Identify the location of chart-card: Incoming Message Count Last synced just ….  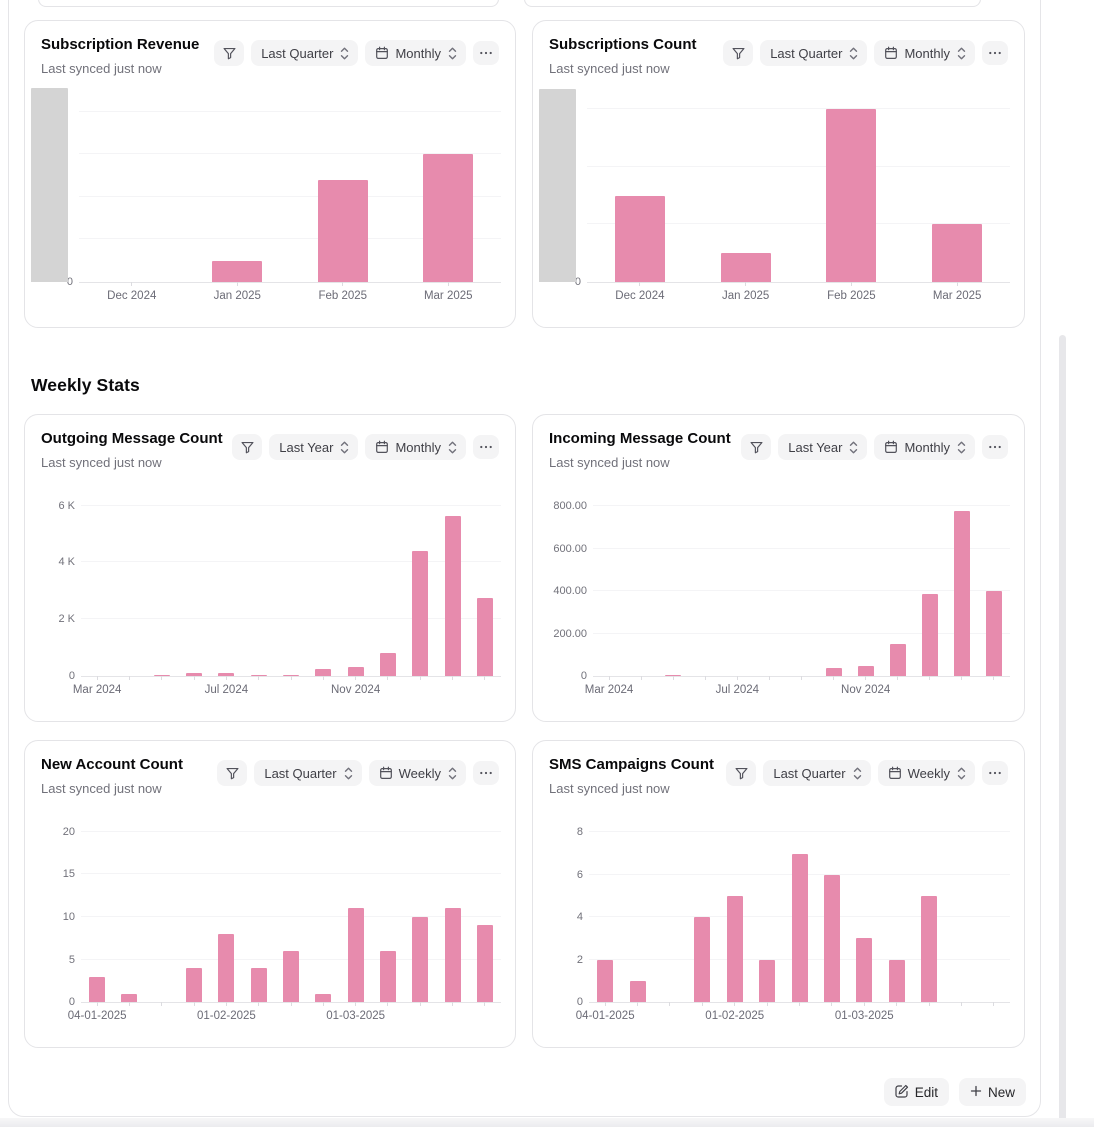
(778, 568).